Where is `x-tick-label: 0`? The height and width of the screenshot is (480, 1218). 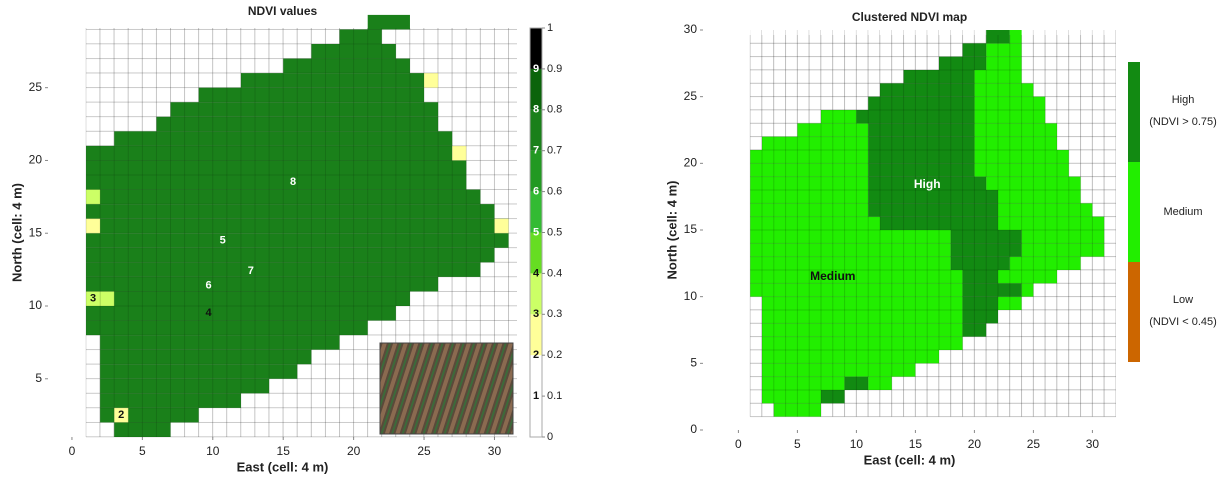
x-tick-label: 0 is located at coordinates (738, 444).